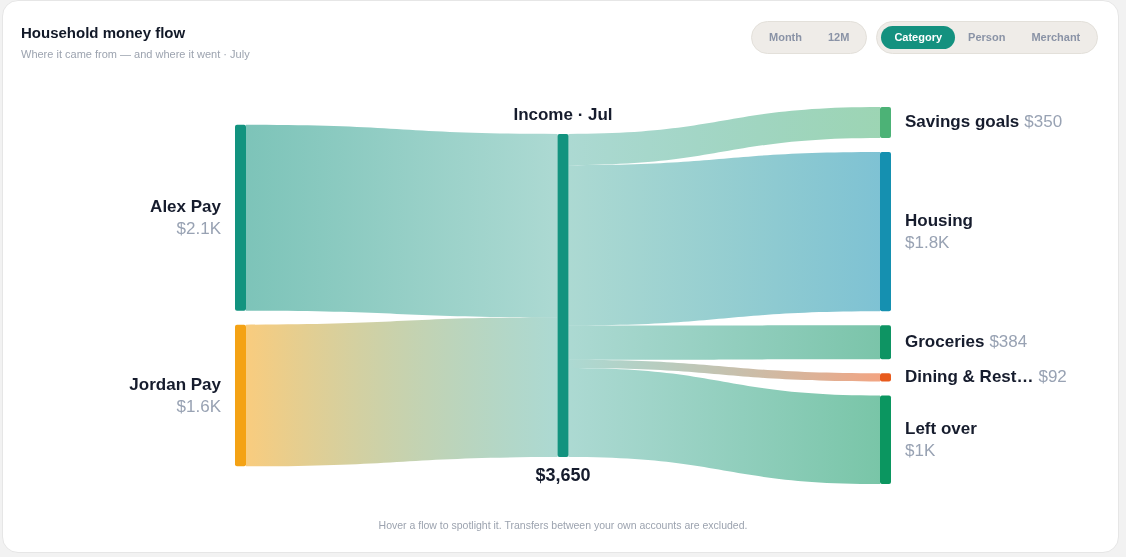 The image size is (1126, 557). What do you see at coordinates (839, 37) in the screenshot?
I see `text: 12M` at bounding box center [839, 37].